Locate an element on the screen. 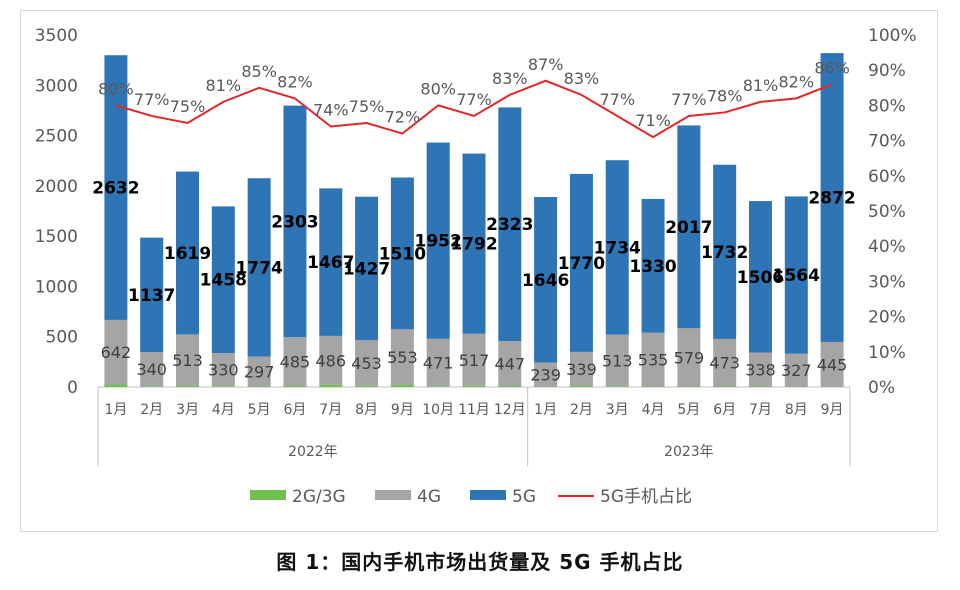  x-group-label: 2023年 is located at coordinates (689, 452).